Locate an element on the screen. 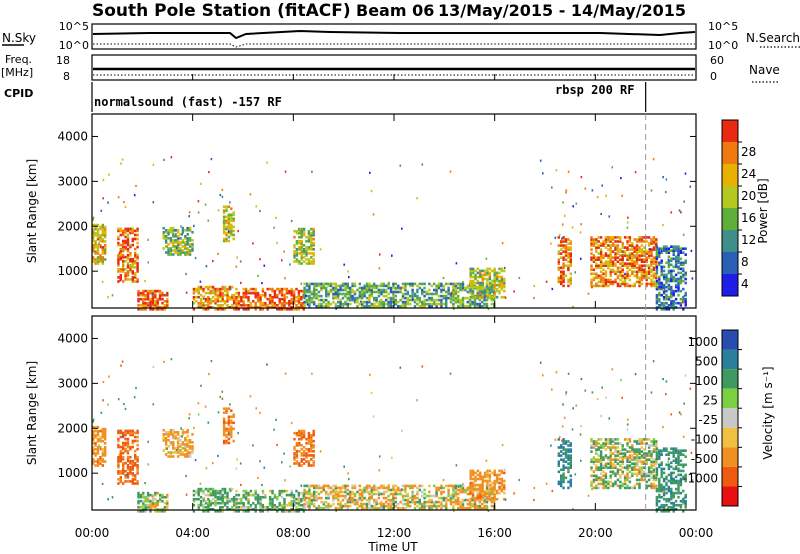  colorbar-tick-label: 12 is located at coordinates (748, 240).